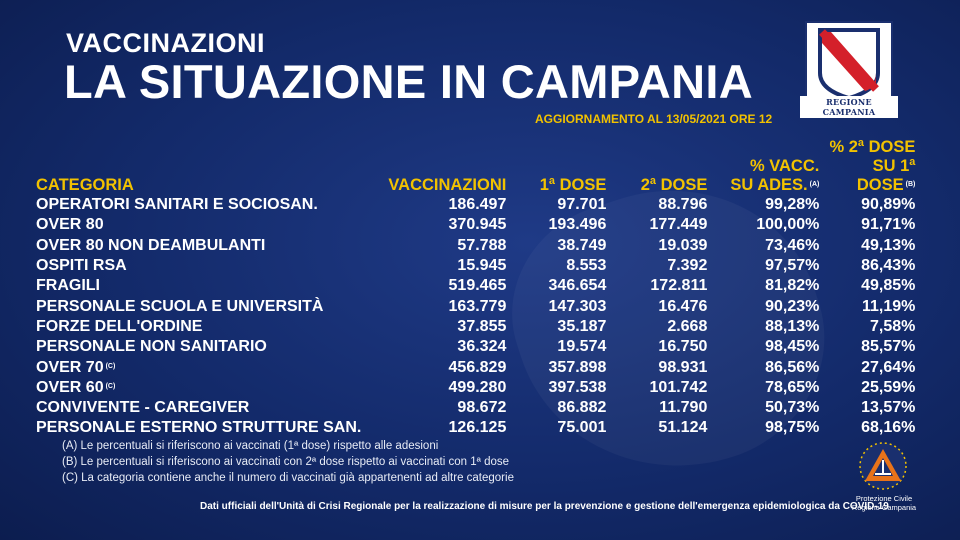  Describe the element at coordinates (656, 428) in the screenshot. I see `row-dose2: 51.124` at that location.